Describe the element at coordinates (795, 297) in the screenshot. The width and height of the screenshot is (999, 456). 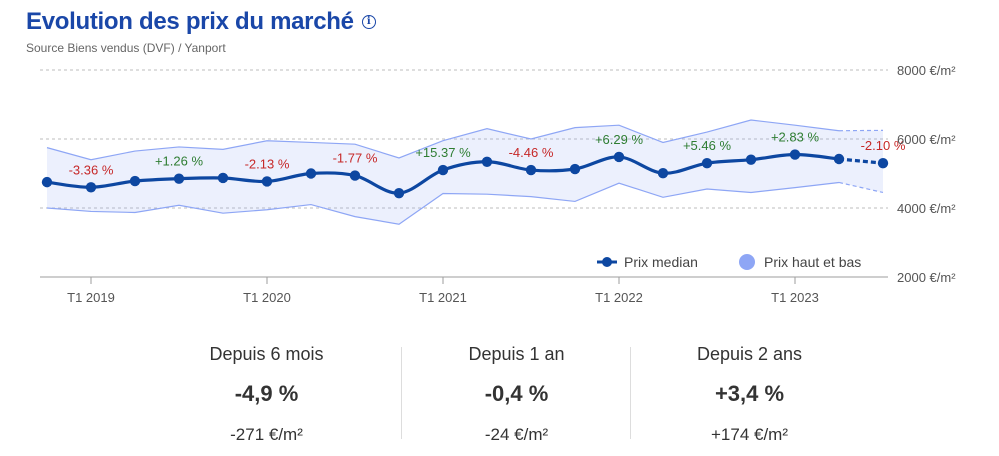
I see `x-tick-label: T1 2023` at that location.